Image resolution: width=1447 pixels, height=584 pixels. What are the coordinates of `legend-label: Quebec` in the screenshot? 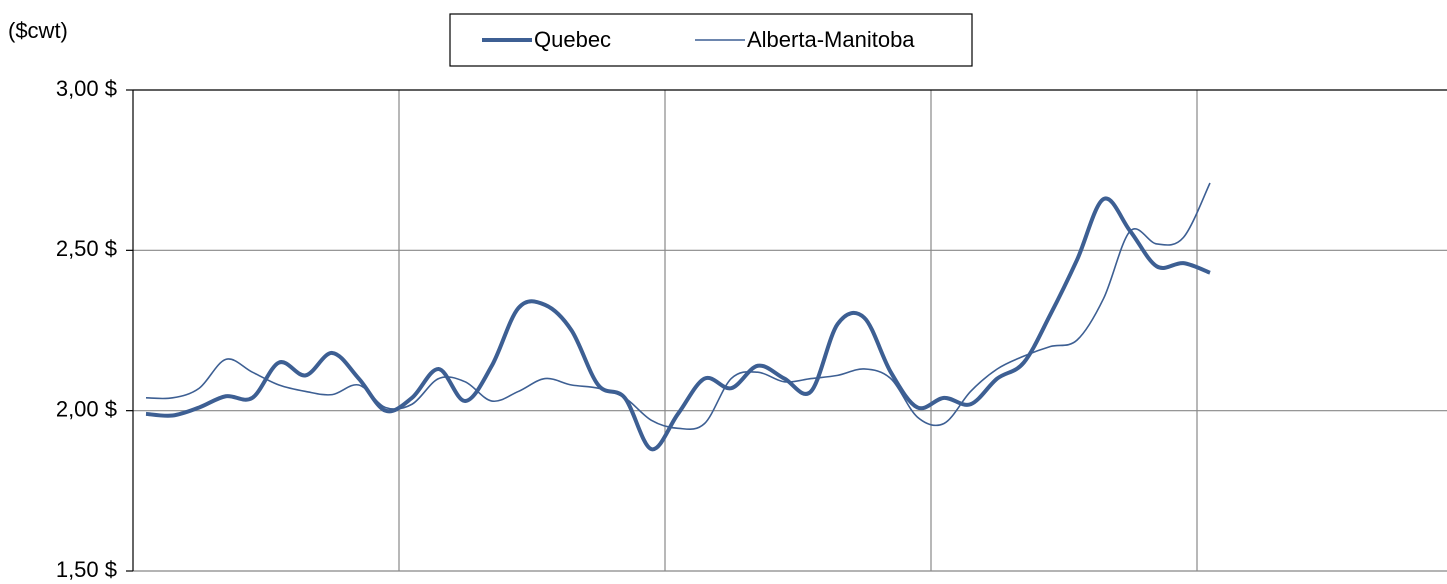 It's located at (572, 39).